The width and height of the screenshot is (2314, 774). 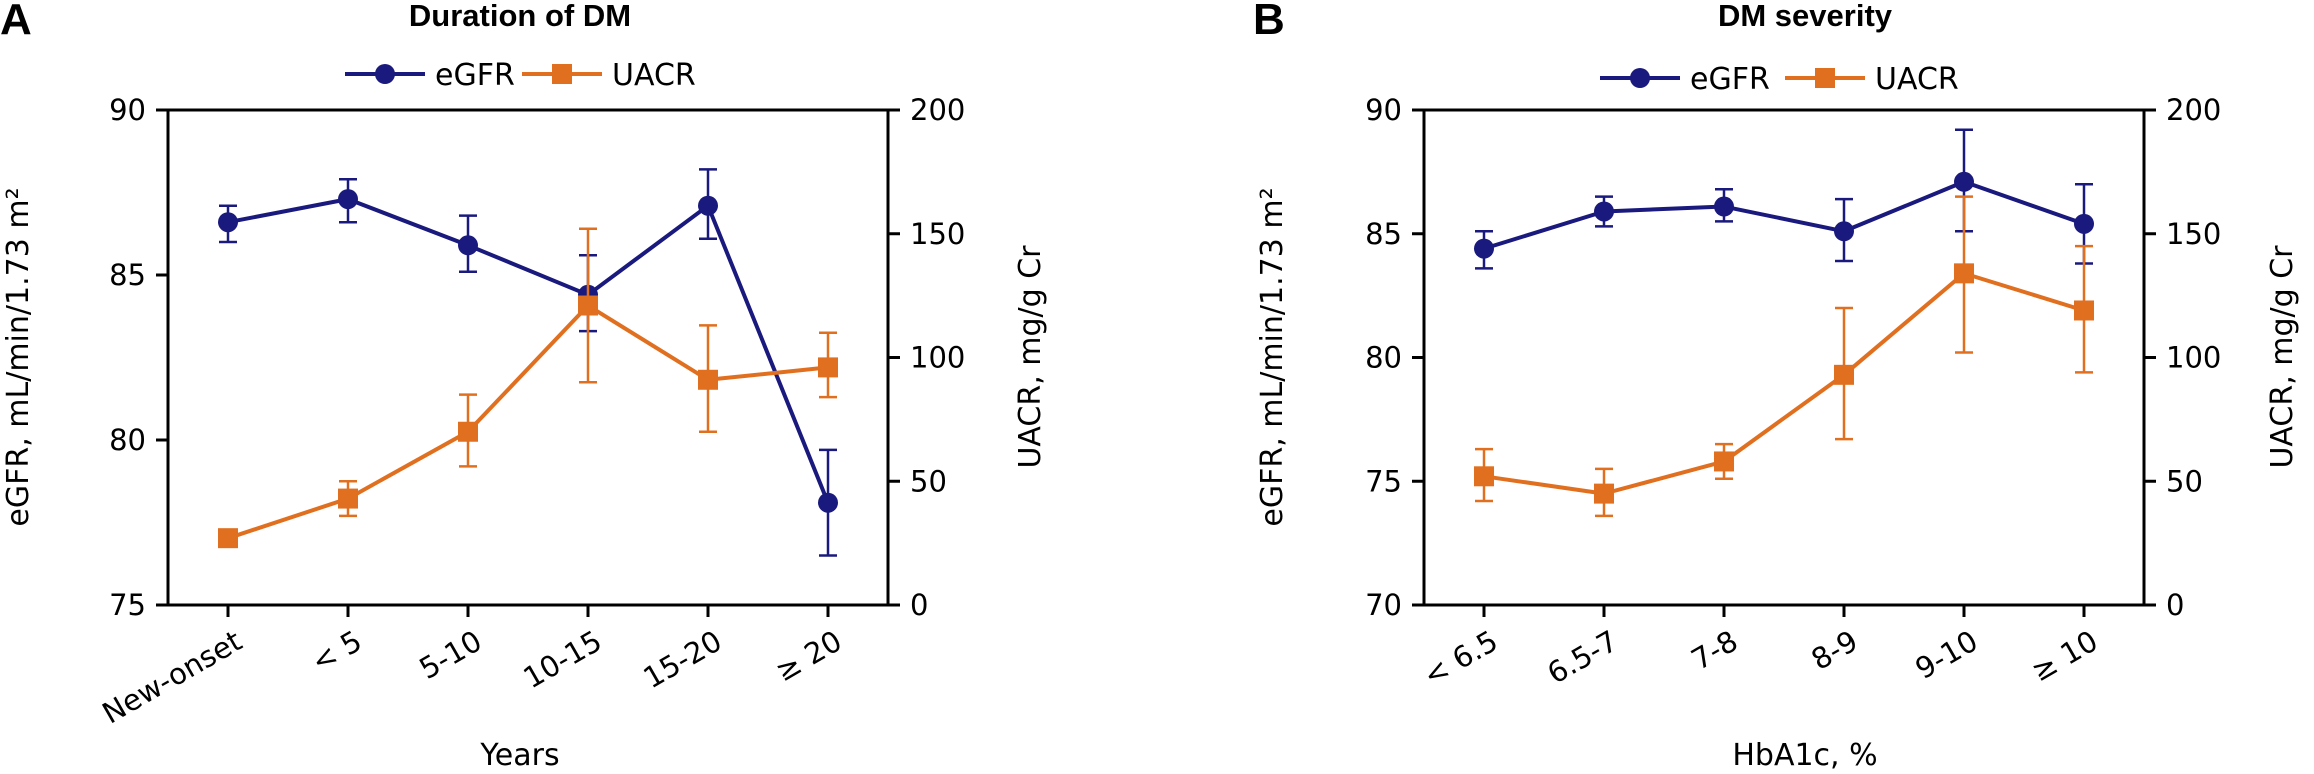 What do you see at coordinates (1946, 655) in the screenshot?
I see `x-tick-label: 9-10` at bounding box center [1946, 655].